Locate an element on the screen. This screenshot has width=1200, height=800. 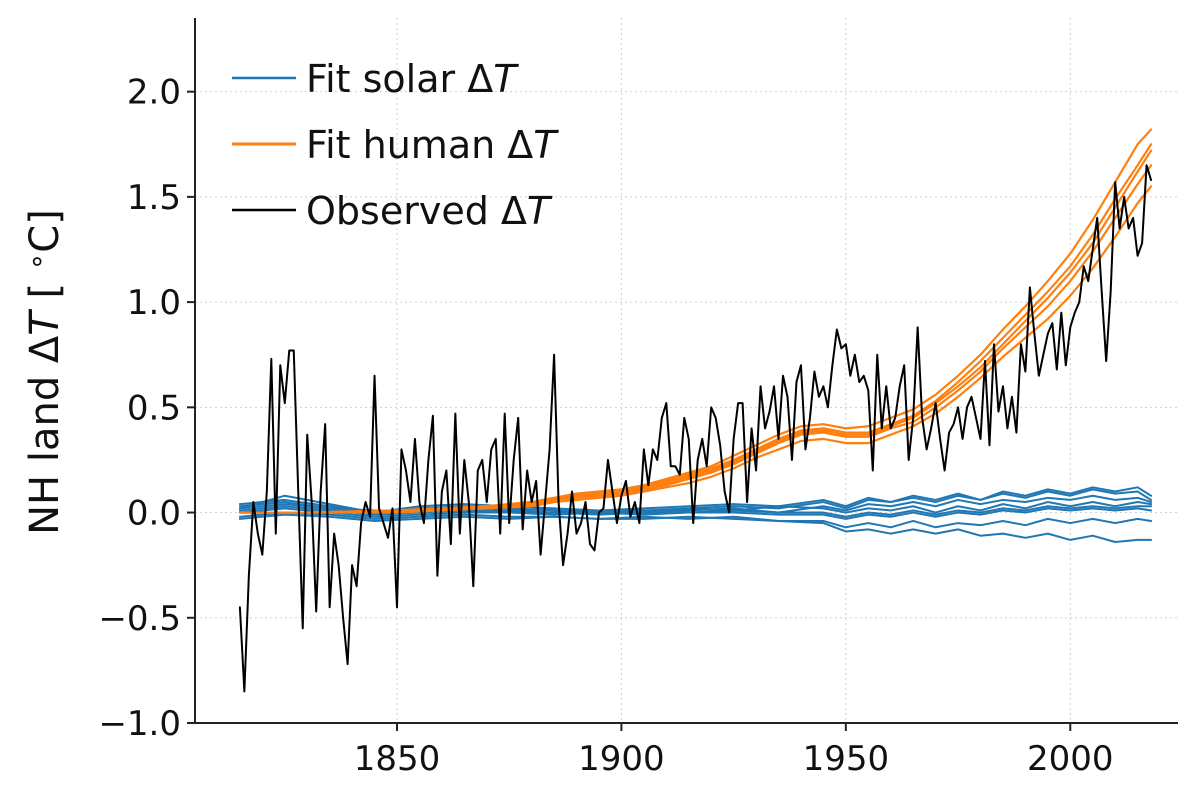
y-tick-label-4: 1.0 is located at coordinates (154, 303).